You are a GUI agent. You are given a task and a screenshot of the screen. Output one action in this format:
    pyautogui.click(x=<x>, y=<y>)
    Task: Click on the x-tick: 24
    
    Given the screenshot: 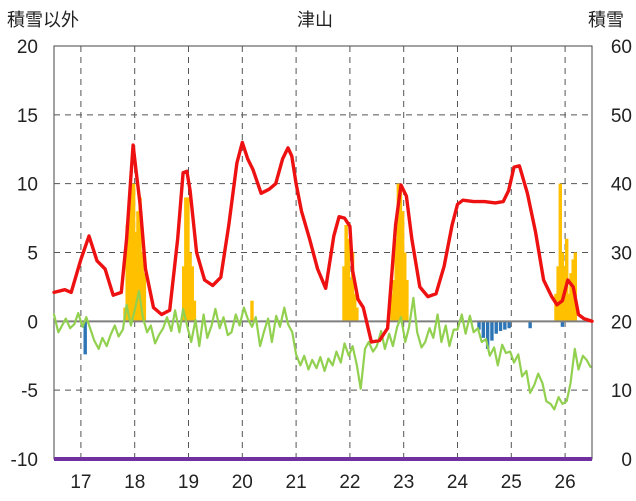 What is the action you would take?
    pyautogui.click(x=458, y=482)
    